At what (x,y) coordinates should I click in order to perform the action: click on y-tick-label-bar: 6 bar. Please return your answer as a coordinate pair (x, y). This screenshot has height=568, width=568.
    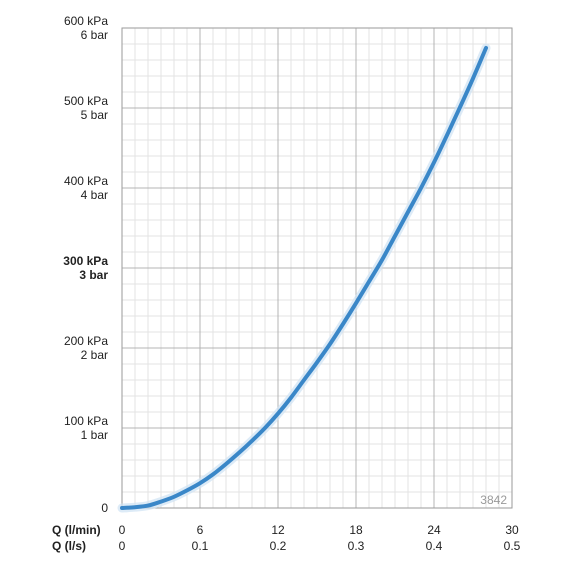
    Looking at the image, I should click on (94, 35).